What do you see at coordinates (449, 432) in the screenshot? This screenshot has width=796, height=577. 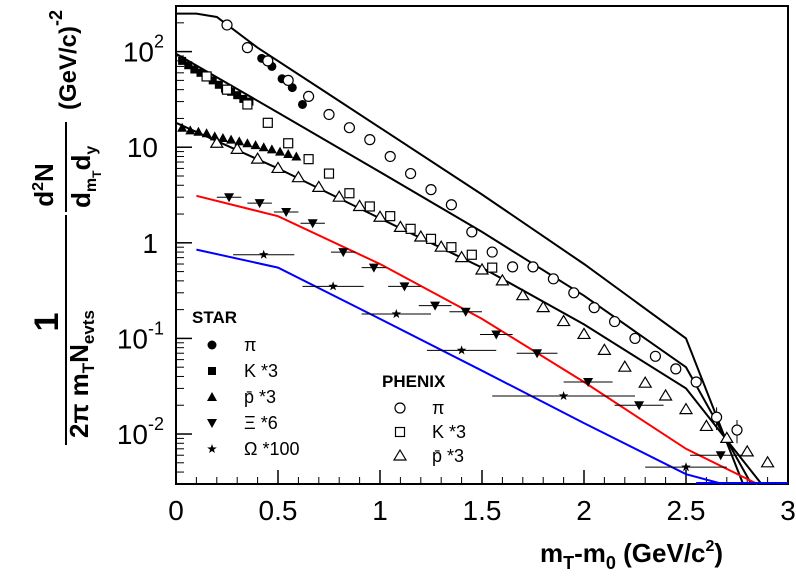 I see `phenix-legend-label: K *3` at bounding box center [449, 432].